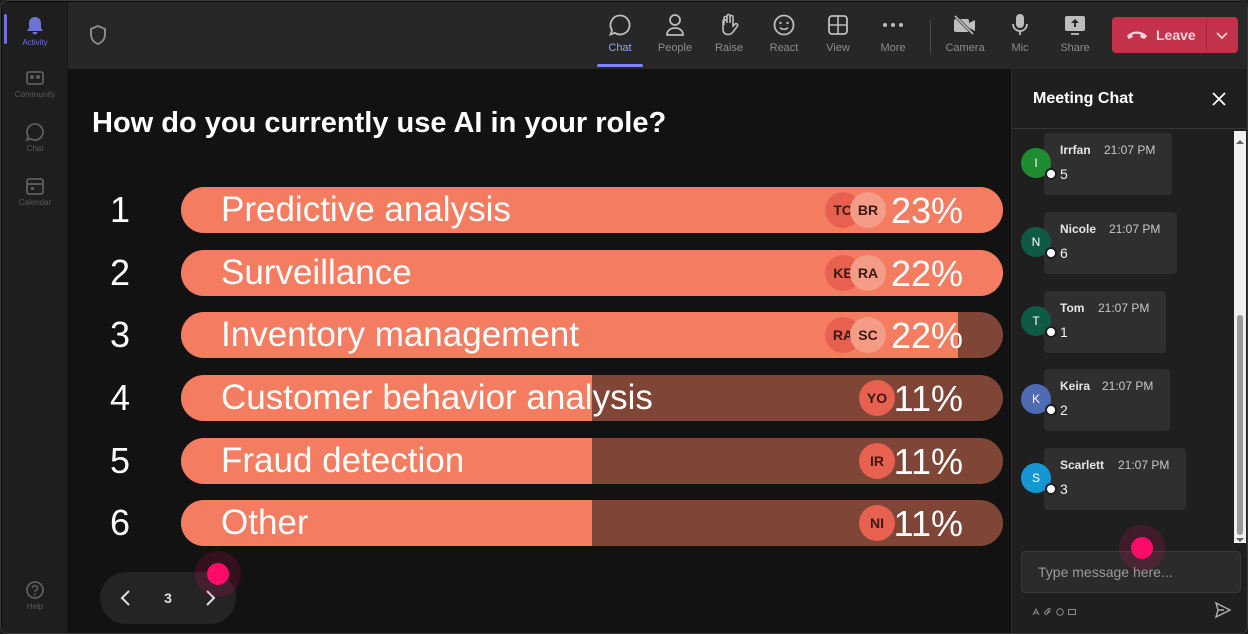  Describe the element at coordinates (168, 598) in the screenshot. I see `page-number: 3` at that location.